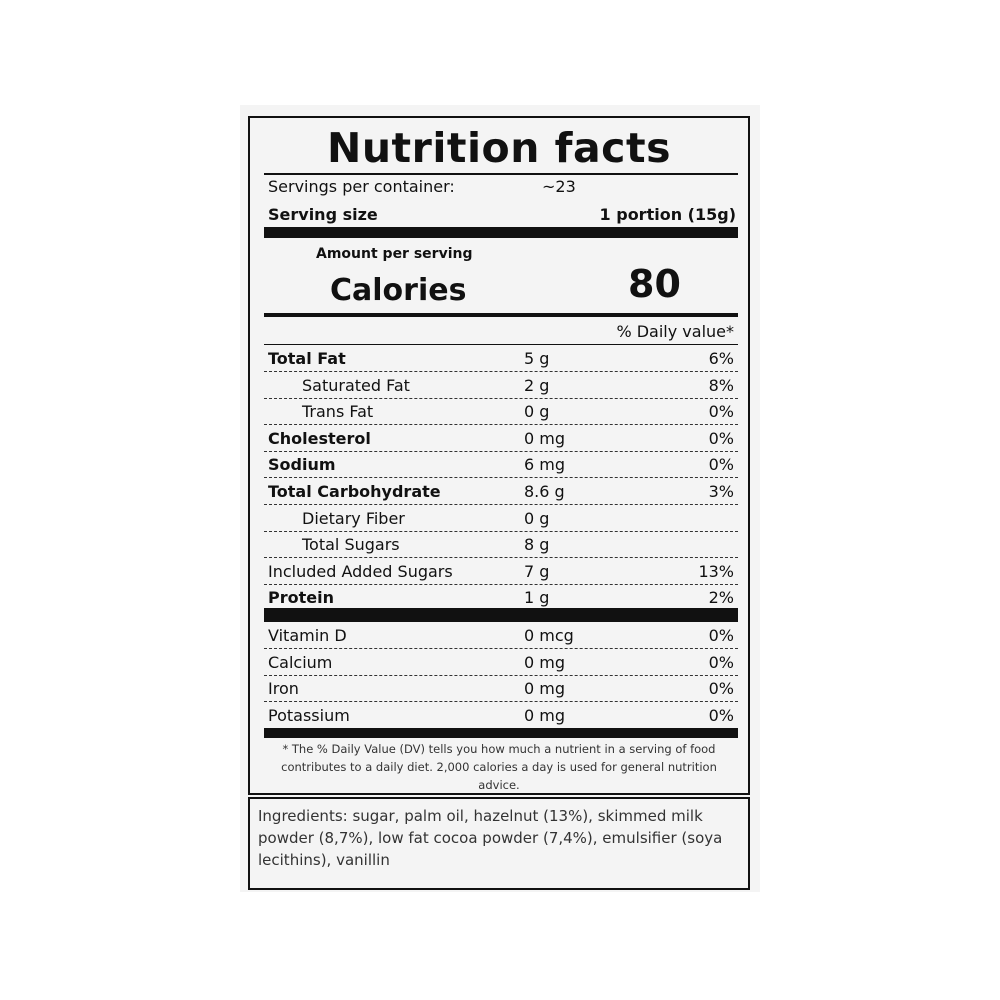 The height and width of the screenshot is (1000, 1000). I want to click on nutrient-name: Potassium, so click(309, 715).